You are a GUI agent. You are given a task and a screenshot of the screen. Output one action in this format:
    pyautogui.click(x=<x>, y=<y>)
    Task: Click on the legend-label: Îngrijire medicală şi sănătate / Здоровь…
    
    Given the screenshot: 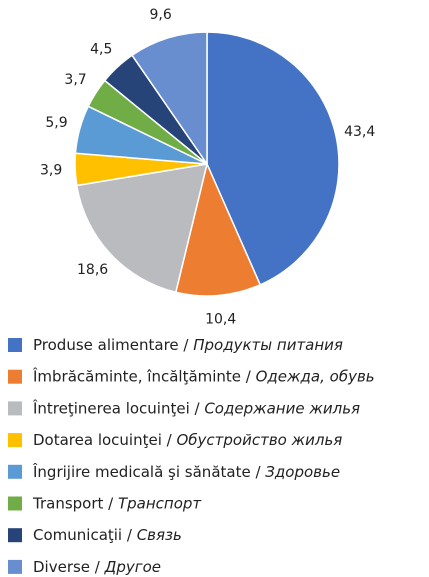 What is the action you would take?
    pyautogui.click(x=186, y=470)
    